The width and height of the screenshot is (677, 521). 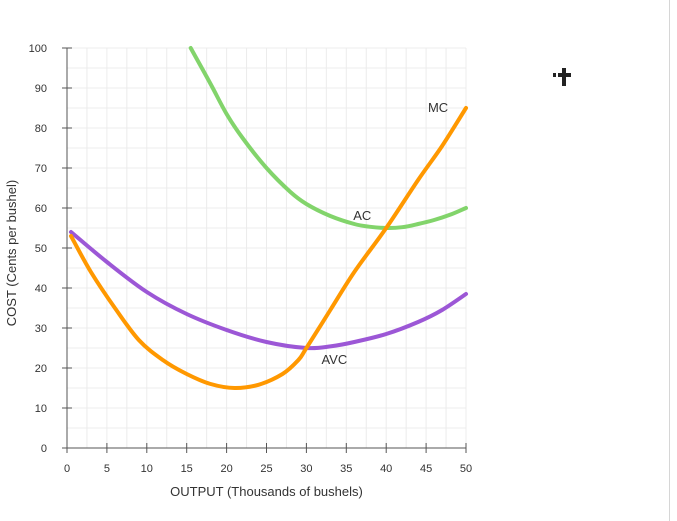 I want to click on x-tick-label: 30, so click(x=306, y=469).